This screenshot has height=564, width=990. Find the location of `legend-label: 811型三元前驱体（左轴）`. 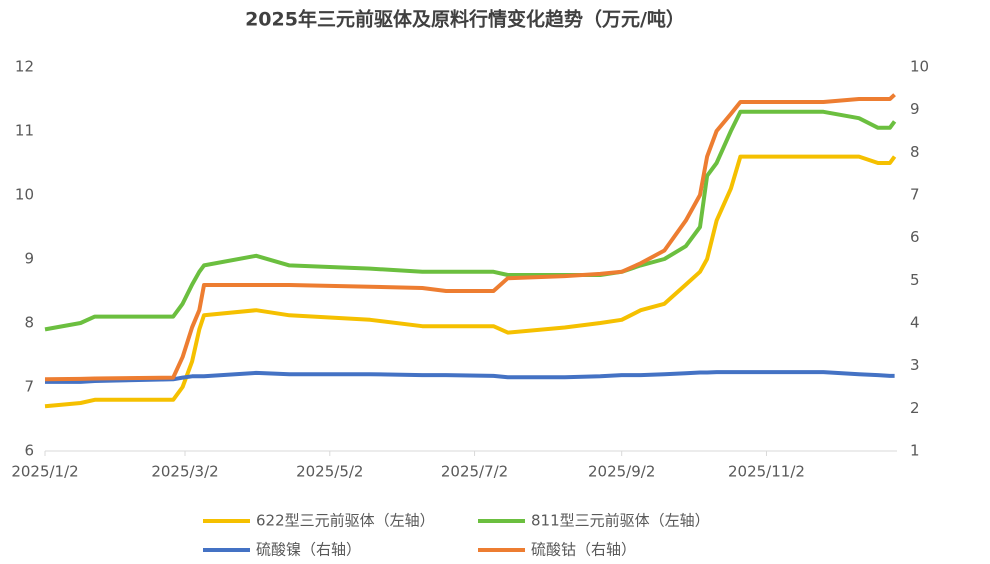

legend-label: 811型三元前驱体（左轴） is located at coordinates (620, 521).